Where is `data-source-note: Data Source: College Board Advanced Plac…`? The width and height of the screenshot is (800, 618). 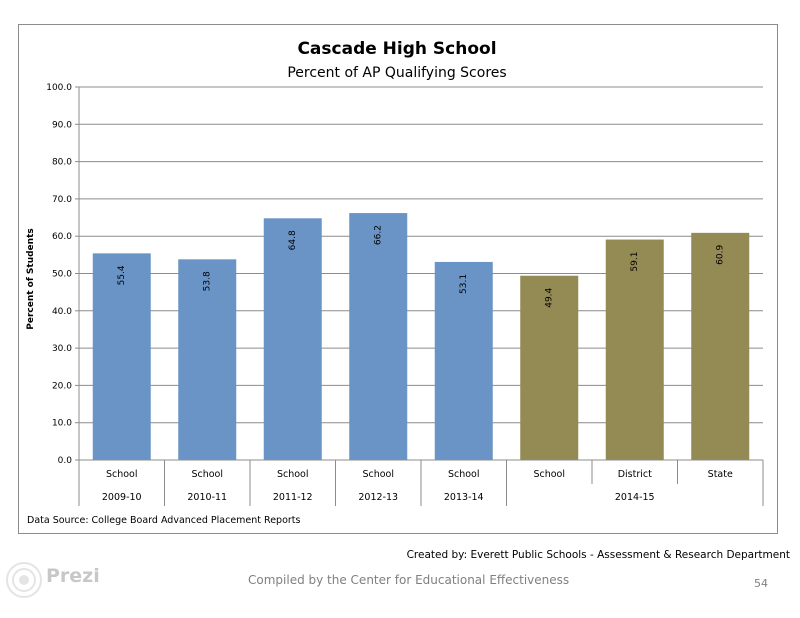
data-source-note: Data Source: College Board Advanced Plac… is located at coordinates (164, 520).